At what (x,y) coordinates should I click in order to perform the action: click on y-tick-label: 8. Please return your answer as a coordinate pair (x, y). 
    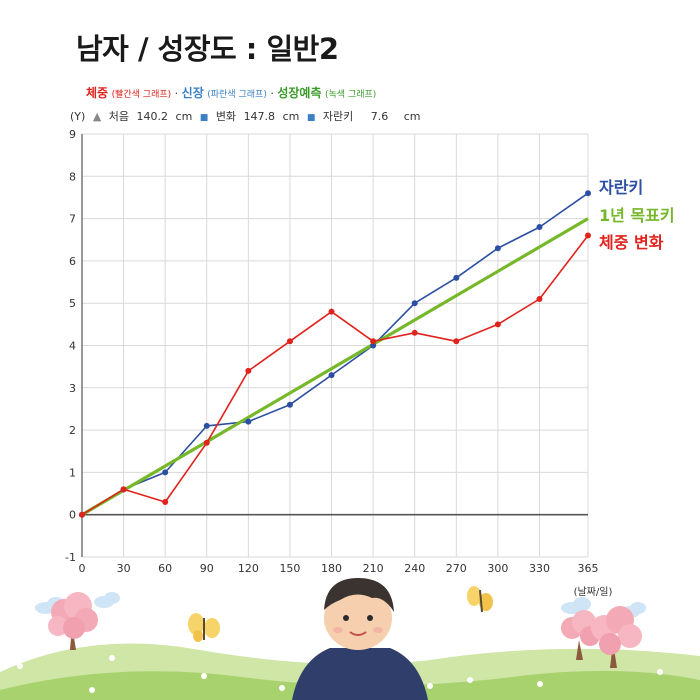
    Looking at the image, I should click on (72, 176).